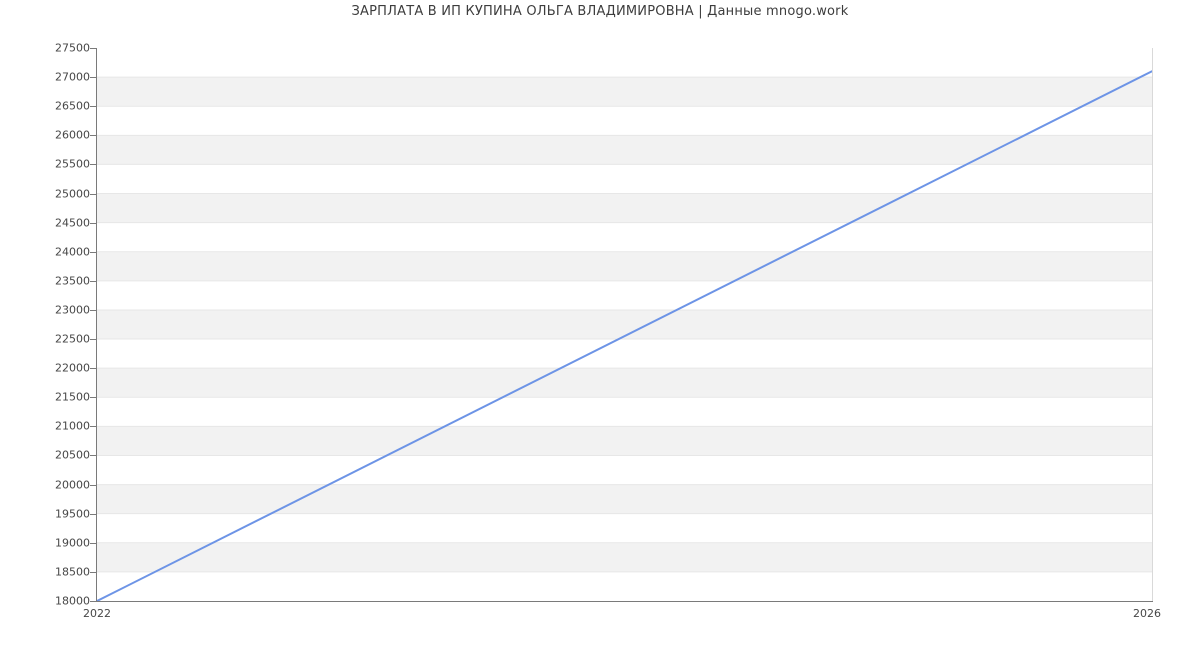 The image size is (1200, 650). Describe the element at coordinates (72, 455) in the screenshot. I see `y-tick-label: 20500` at that location.